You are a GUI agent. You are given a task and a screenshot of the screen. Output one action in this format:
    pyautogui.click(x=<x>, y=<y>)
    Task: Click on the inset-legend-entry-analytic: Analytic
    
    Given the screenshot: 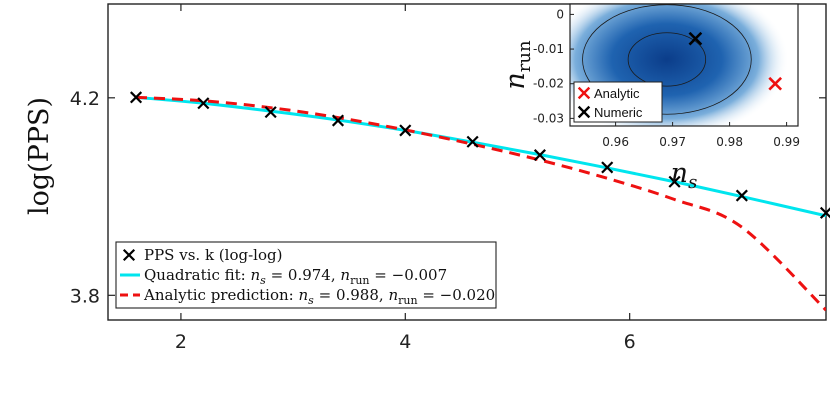 What is the action you would take?
    pyautogui.click(x=617, y=93)
    